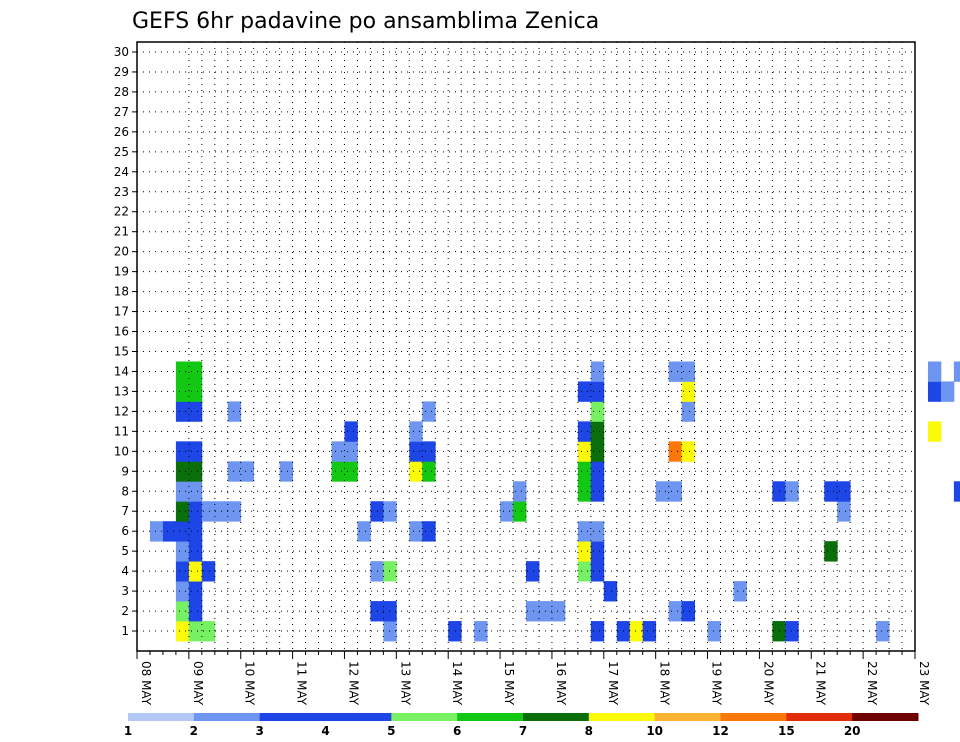 The width and height of the screenshot is (960, 742). Describe the element at coordinates (121, 431) in the screenshot. I see `y-tick-label: 11` at that location.